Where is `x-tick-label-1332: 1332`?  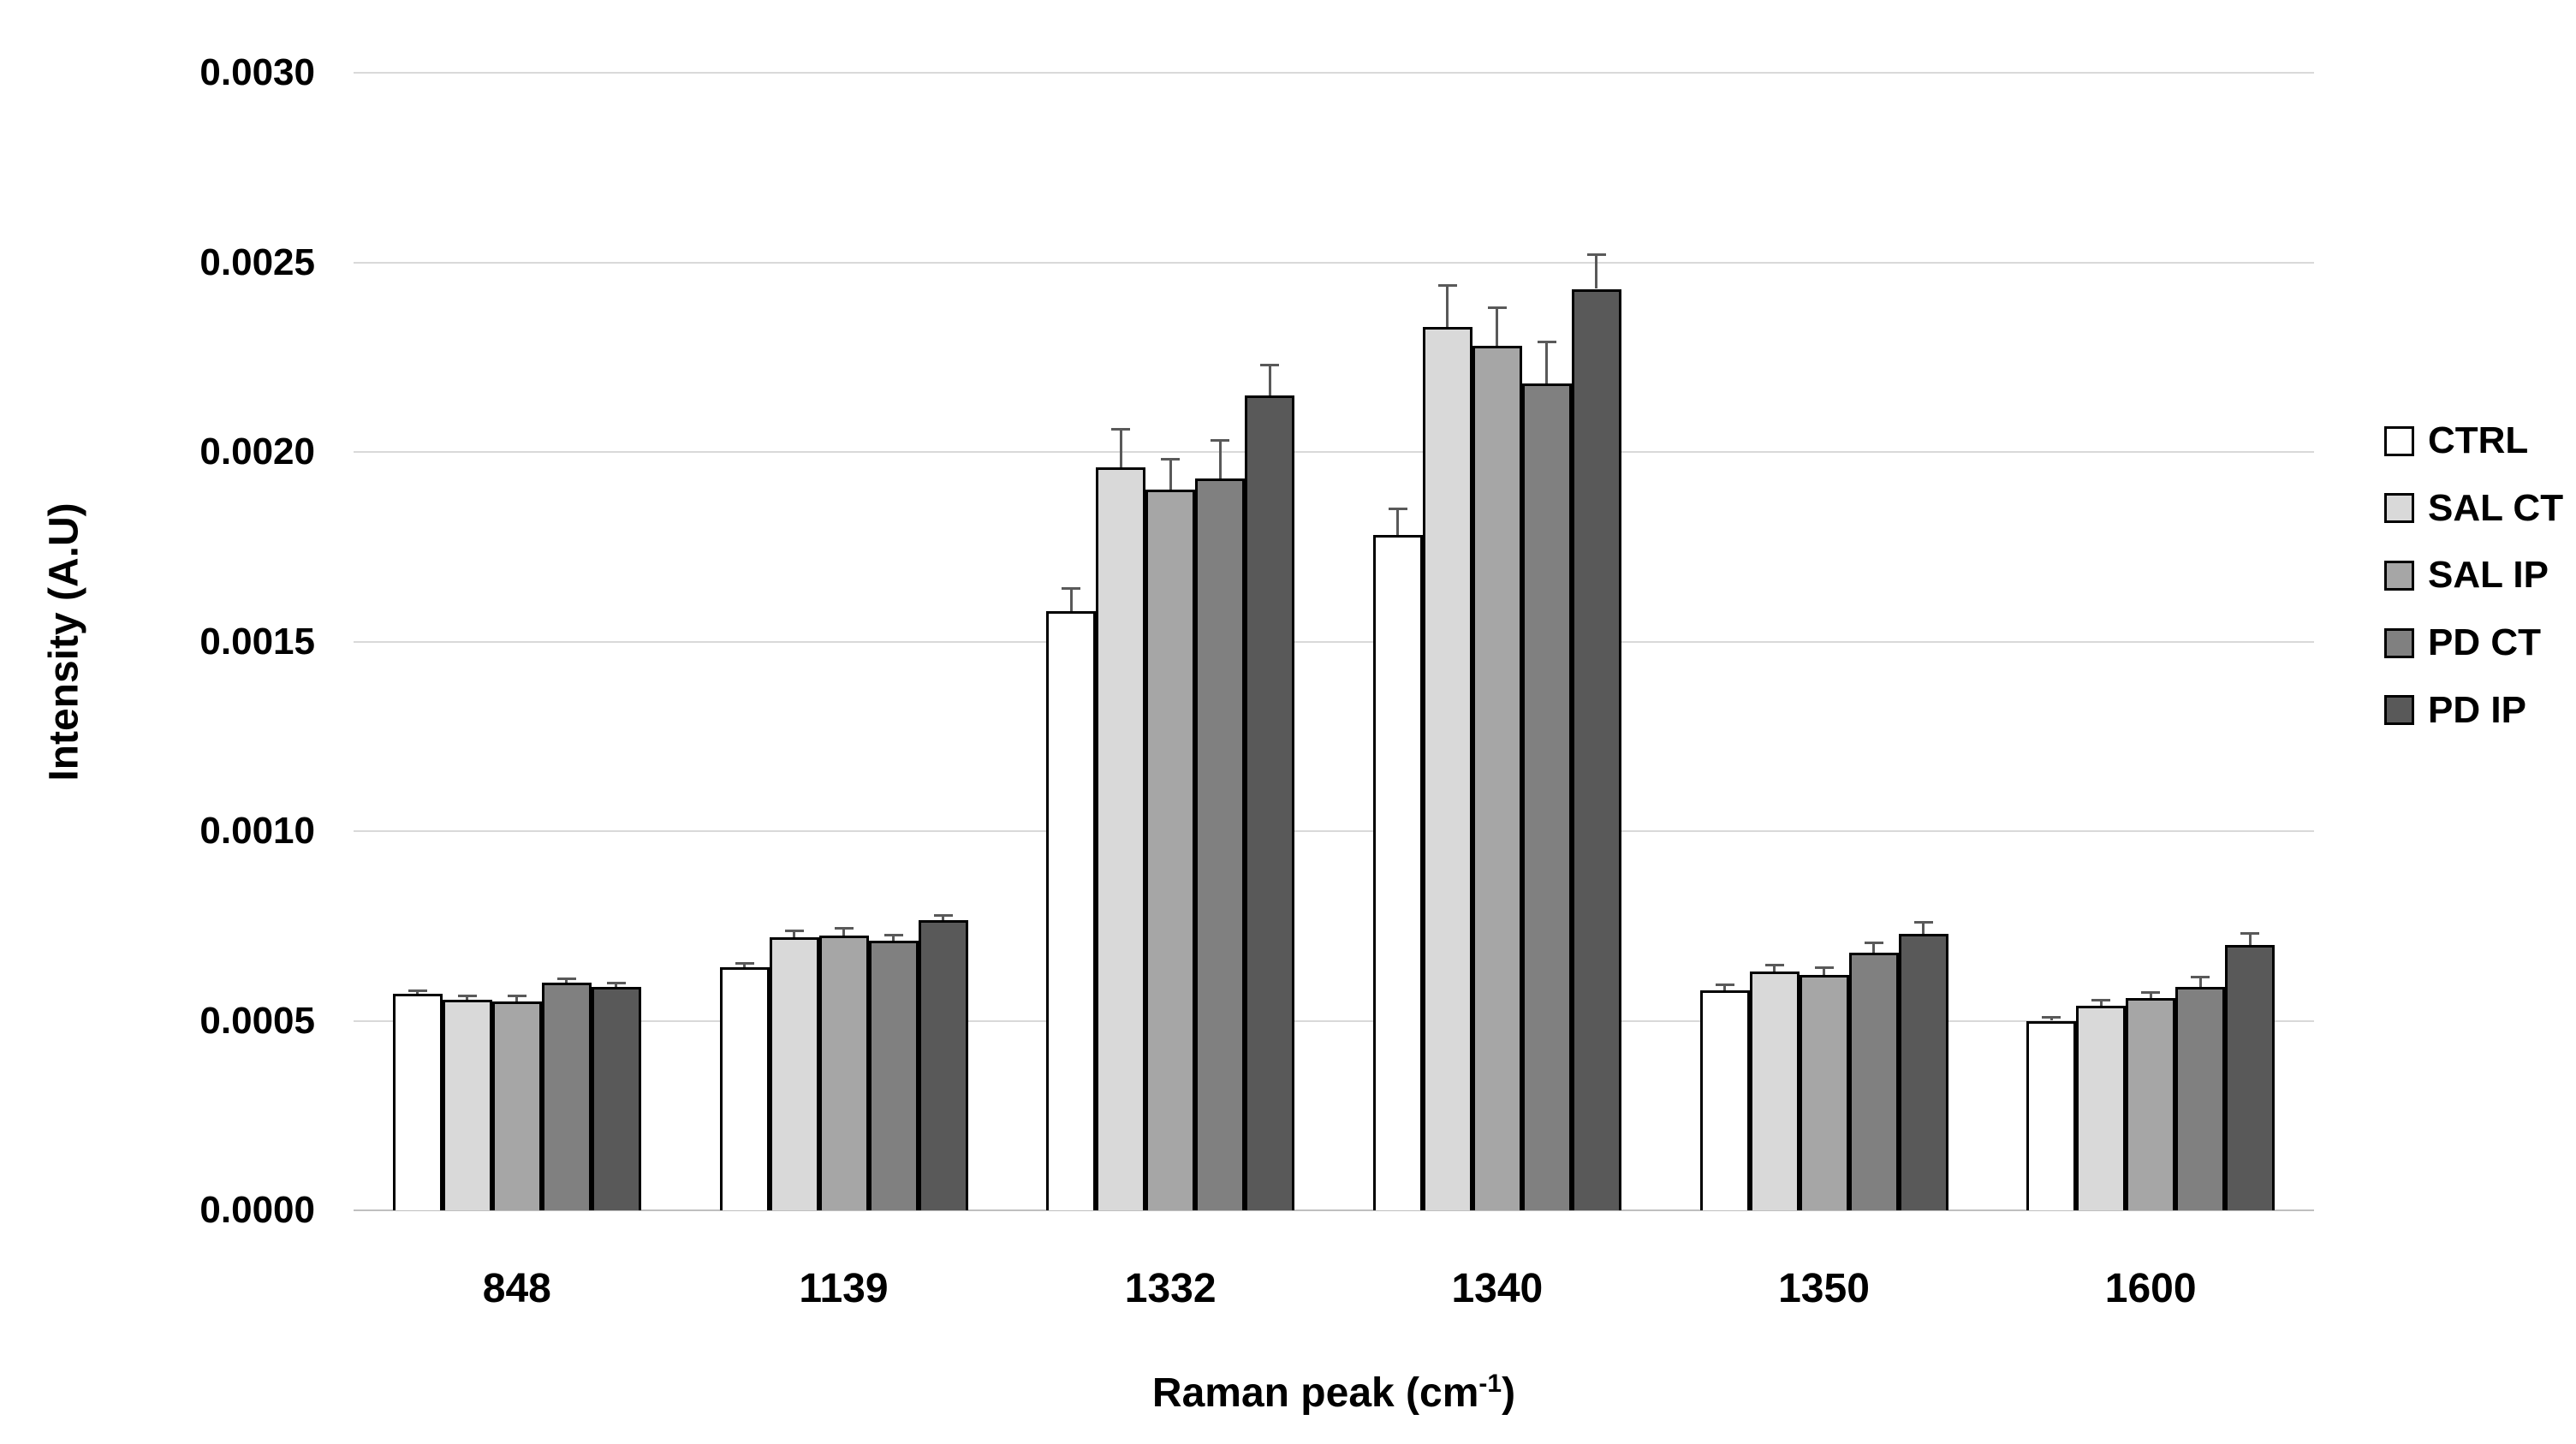 x-tick-label-1332: 1332 is located at coordinates (1170, 1288).